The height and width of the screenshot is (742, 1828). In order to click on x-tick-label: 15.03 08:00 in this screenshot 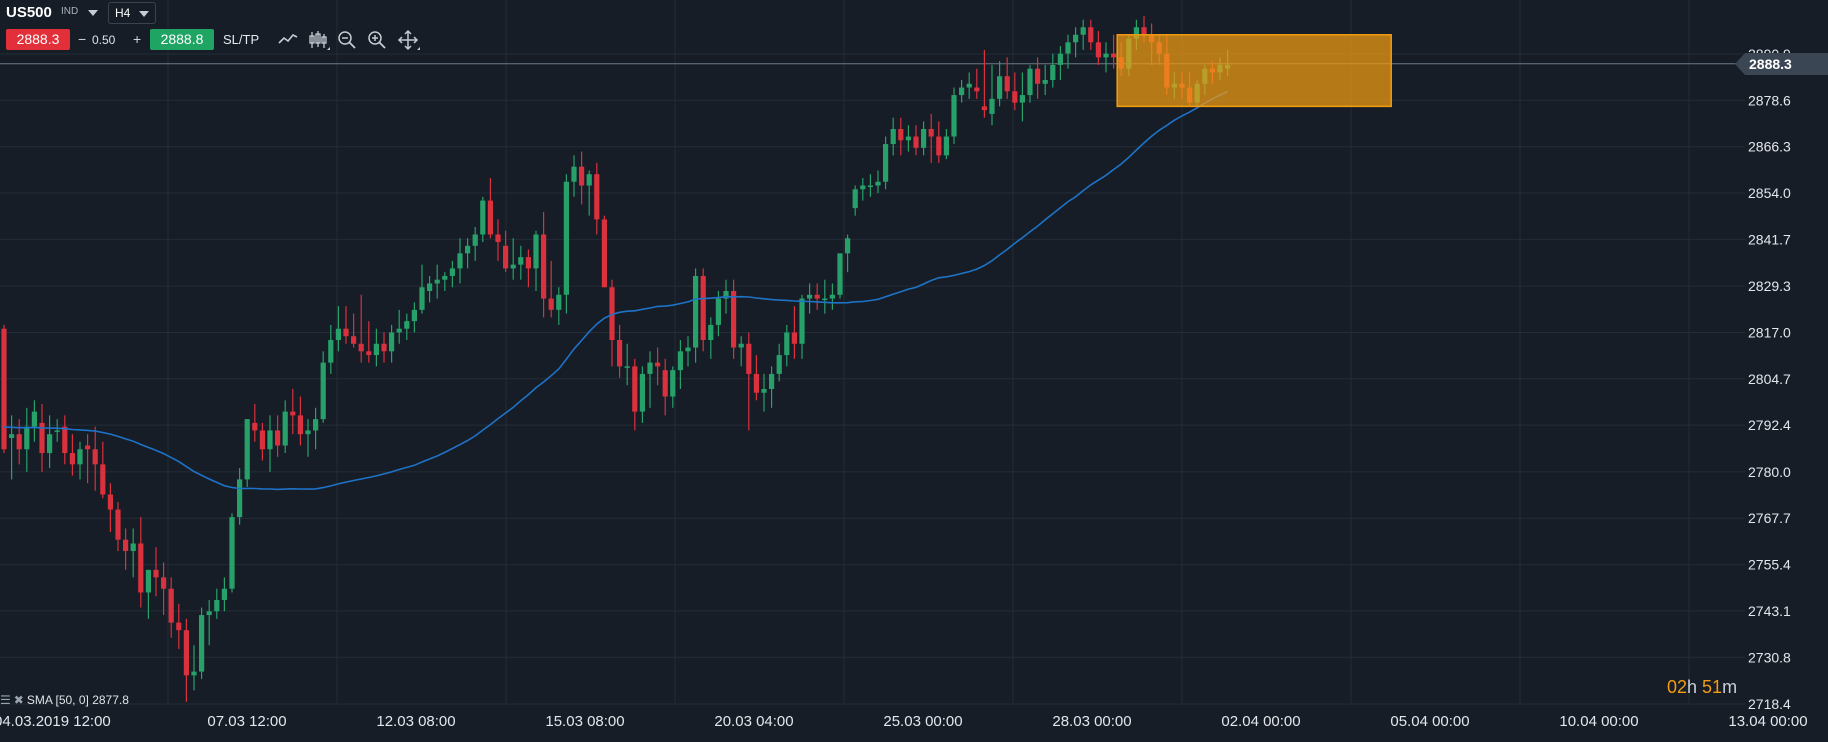, I will do `click(584, 721)`.